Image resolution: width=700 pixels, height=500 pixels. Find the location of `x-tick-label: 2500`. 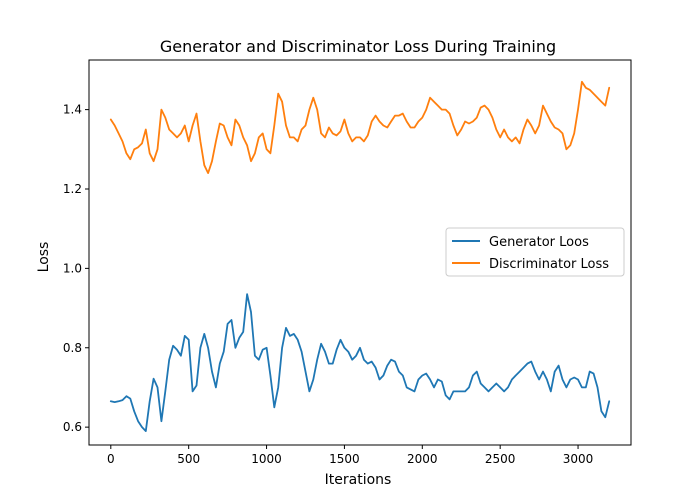

x-tick-label: 2500 is located at coordinates (500, 459).